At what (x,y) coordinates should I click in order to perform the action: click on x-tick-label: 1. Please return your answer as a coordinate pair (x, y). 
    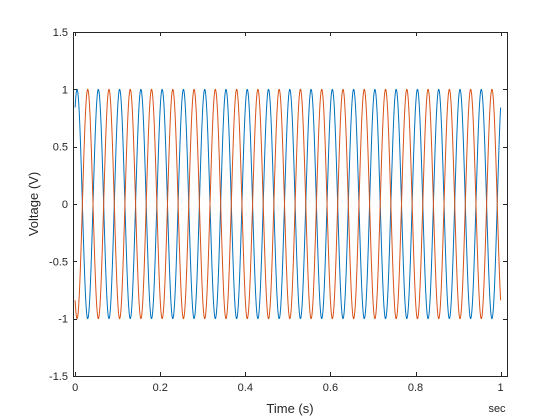
    Looking at the image, I should click on (501, 388).